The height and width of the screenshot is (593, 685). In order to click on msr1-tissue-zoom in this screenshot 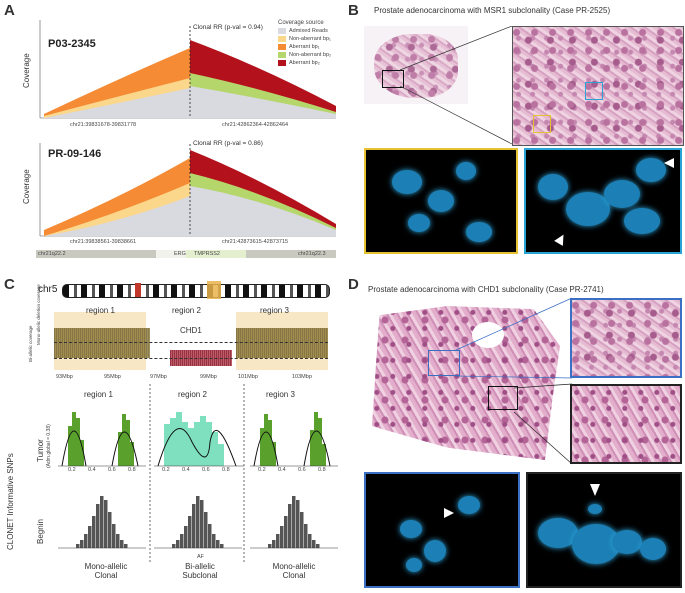, I will do `click(598, 86)`.